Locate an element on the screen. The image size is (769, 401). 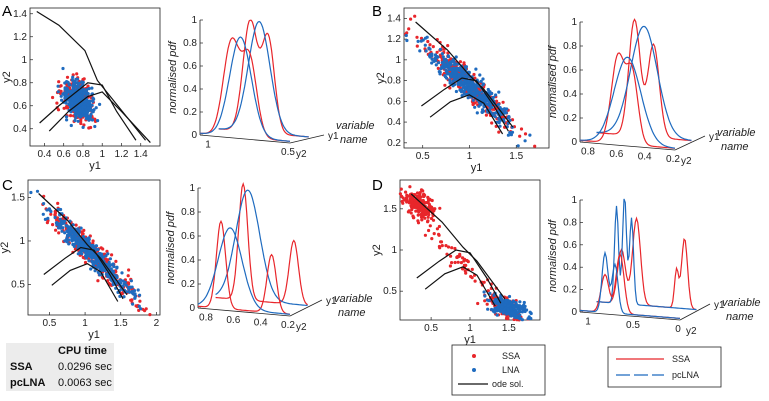
y-axis-label-D: y2 is located at coordinates (377, 250).